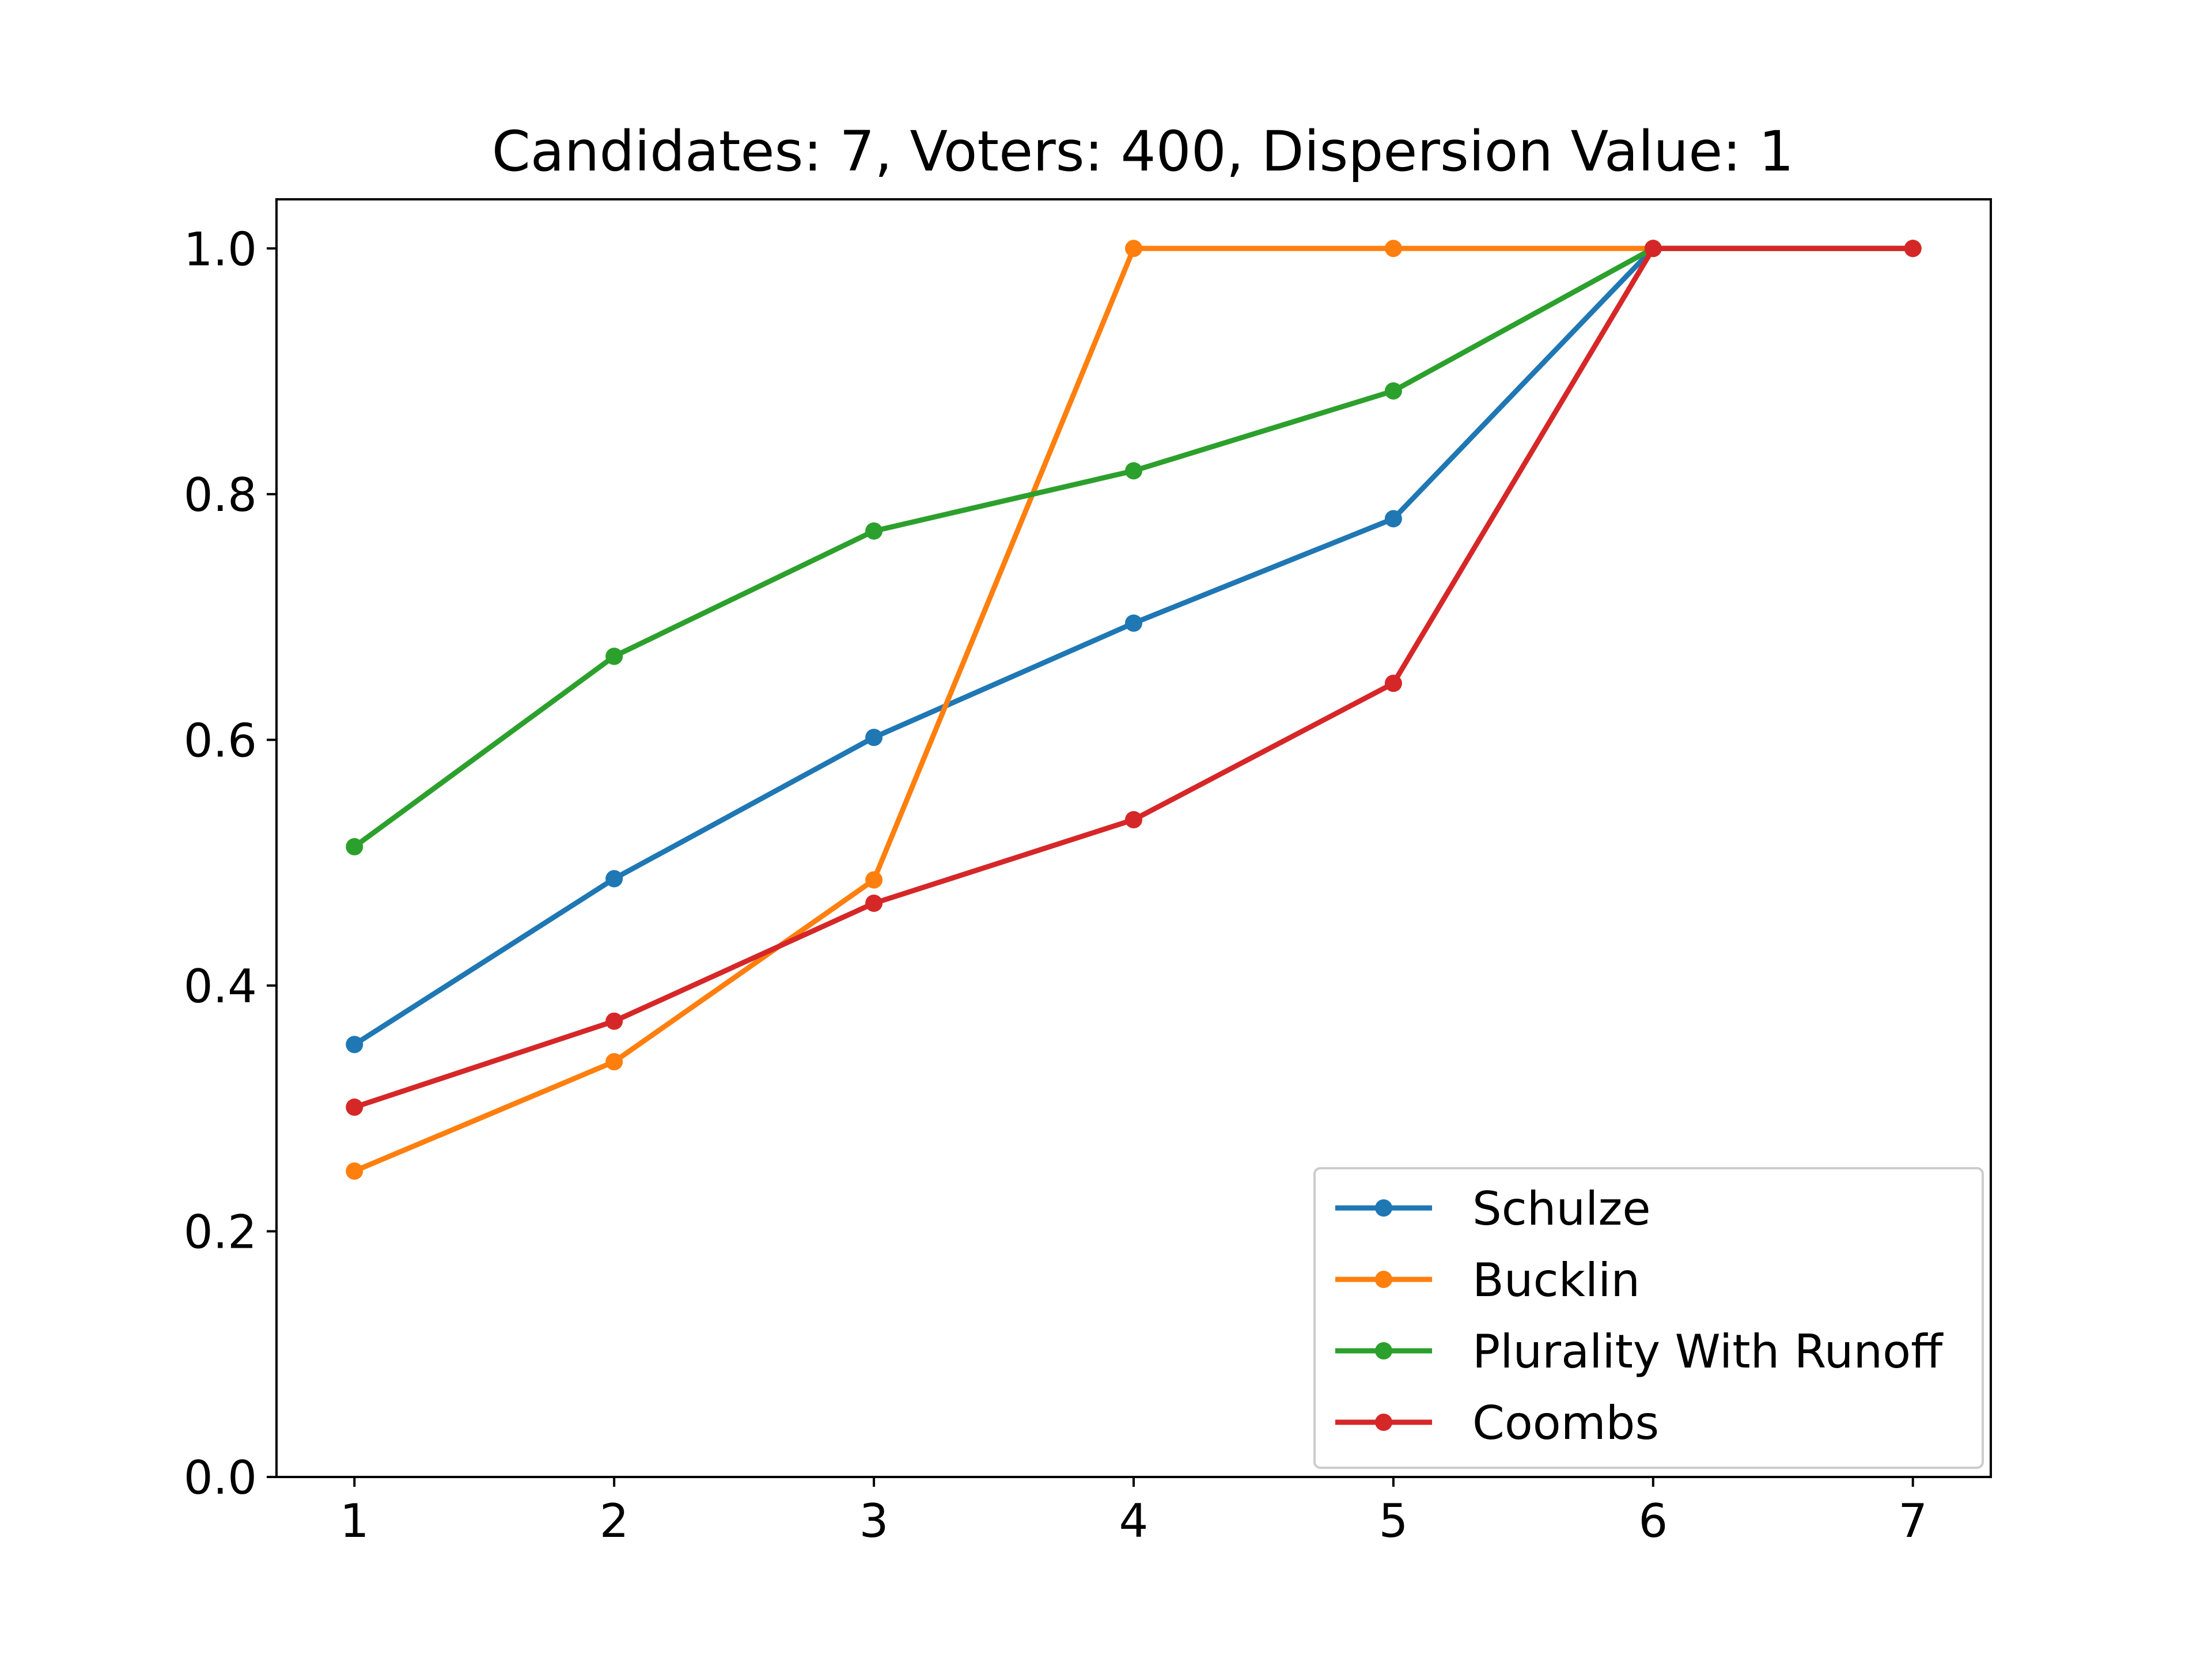 The width and height of the screenshot is (2212, 1659). I want to click on x-tick-label: 1, so click(354, 1521).